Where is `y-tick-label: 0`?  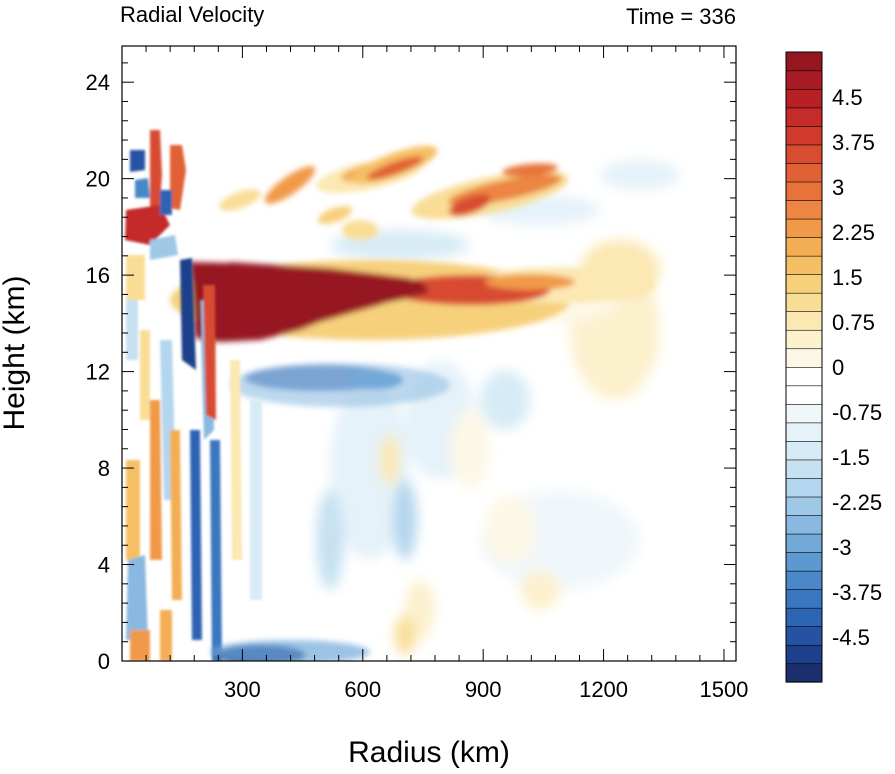 y-tick-label: 0 is located at coordinates (104, 661).